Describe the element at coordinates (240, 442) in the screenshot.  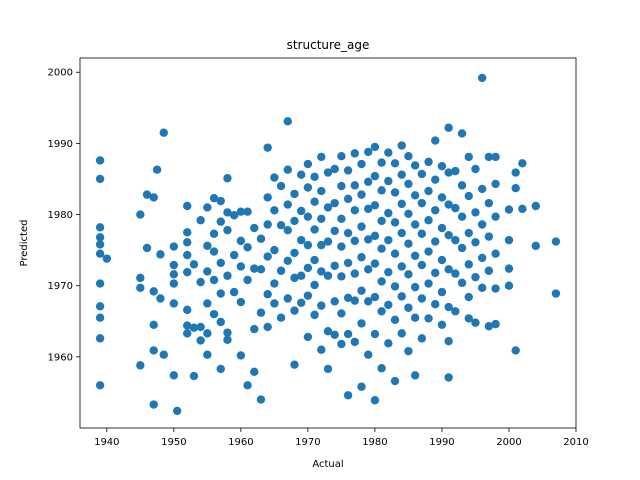
I see `x-tick-label: 1960` at that location.